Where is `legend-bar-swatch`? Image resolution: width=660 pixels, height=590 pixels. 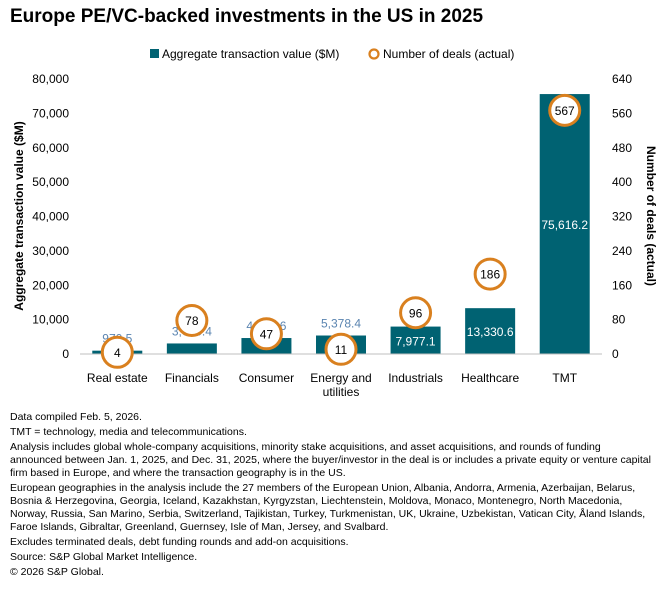
legend-bar-swatch is located at coordinates (154, 53).